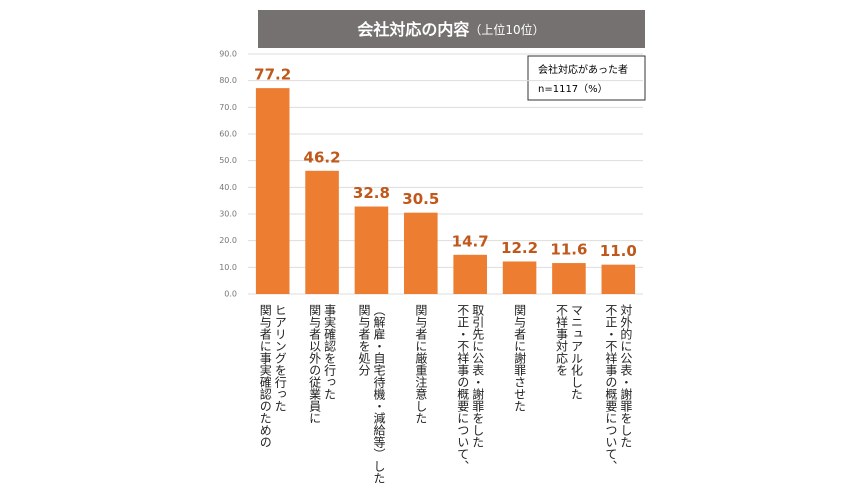  Describe the element at coordinates (228, 107) in the screenshot. I see `y-tick-label: 70.0` at that location.